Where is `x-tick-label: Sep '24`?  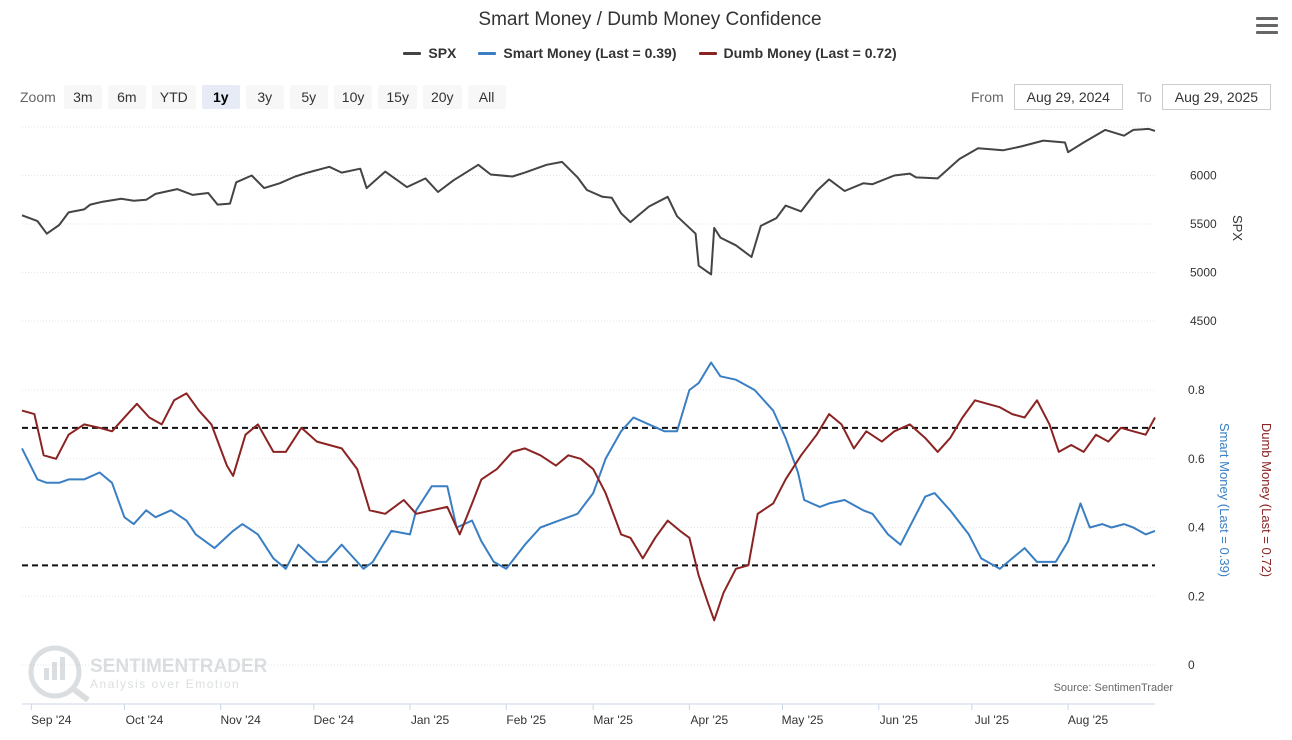 x-tick-label: Sep '24 is located at coordinates (51, 720).